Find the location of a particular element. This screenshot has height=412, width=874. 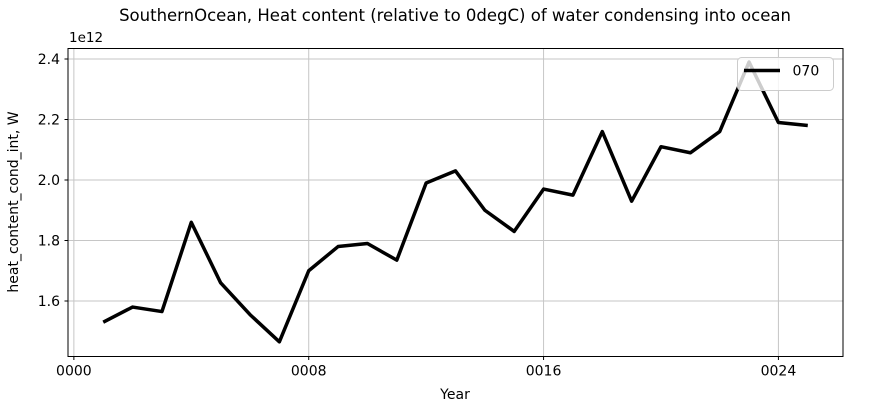

x-axis-label: Year is located at coordinates (455, 395).